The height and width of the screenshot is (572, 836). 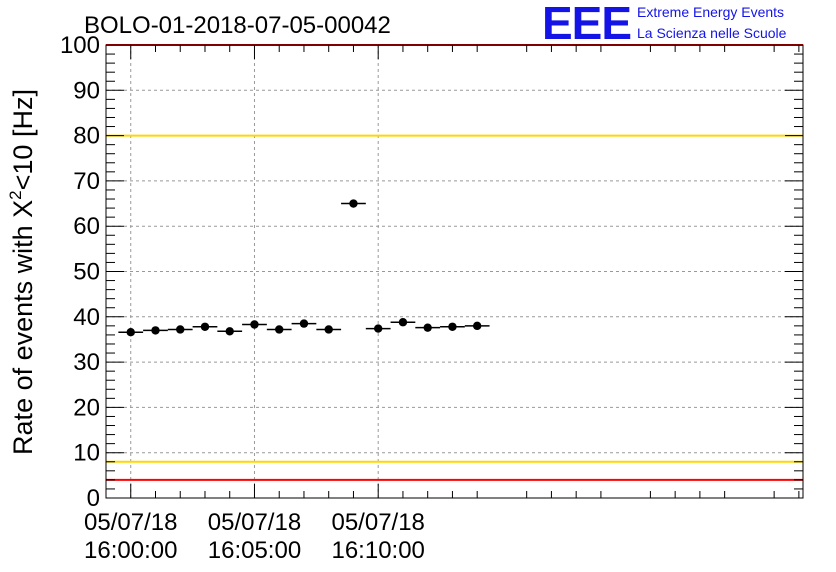 I want to click on y-axis-label: Rate of events with X2<10 [Hz], so click(x=22, y=272).